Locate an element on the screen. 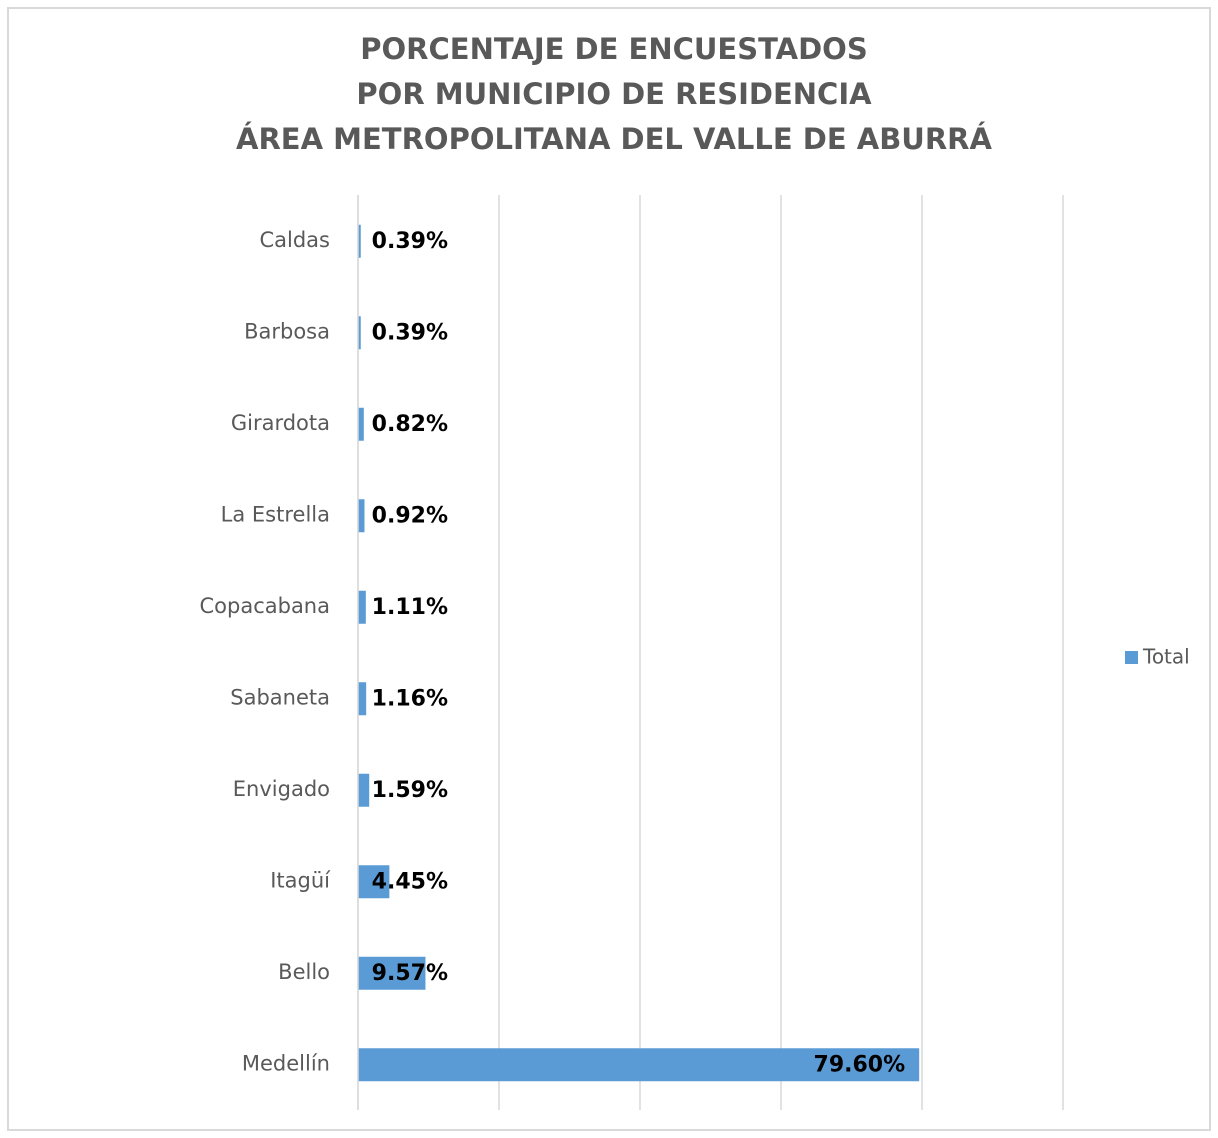  data-label: 79.60% is located at coordinates (860, 1064).